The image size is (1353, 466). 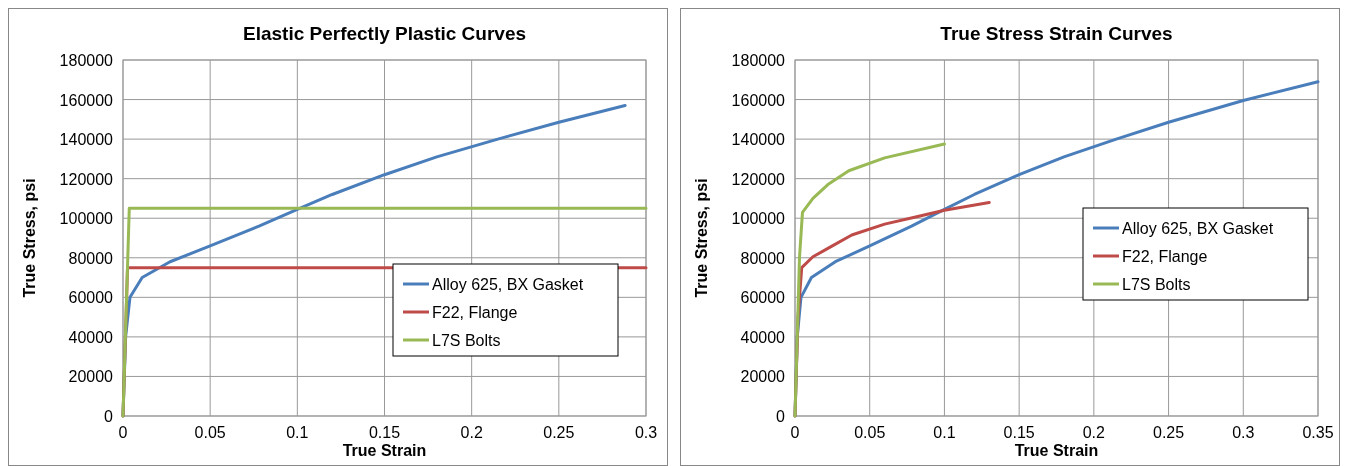 What do you see at coordinates (1056, 33) in the screenshot?
I see `chart-title: True Stress Strain Curves` at bounding box center [1056, 33].